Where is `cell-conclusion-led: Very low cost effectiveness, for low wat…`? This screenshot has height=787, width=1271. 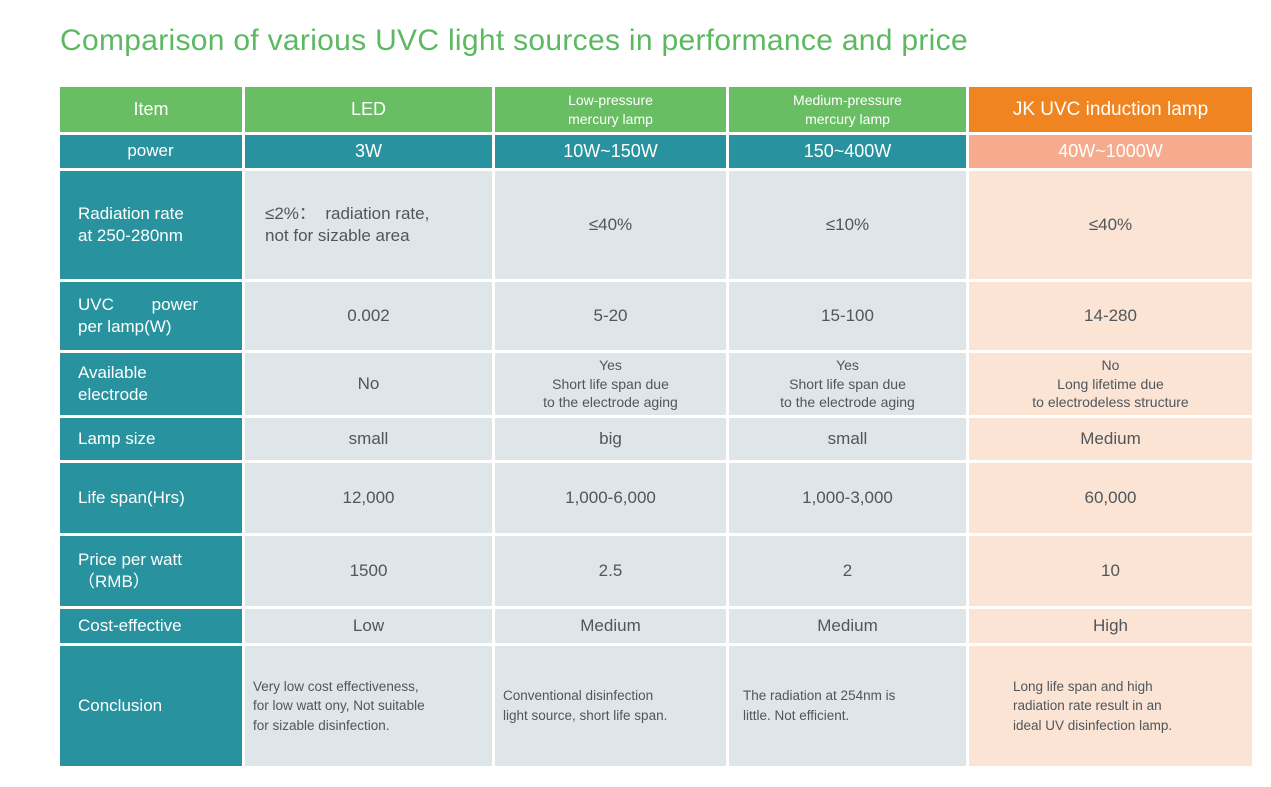
cell-conclusion-led: Very low cost effectiveness, for low wat… is located at coordinates (368, 706).